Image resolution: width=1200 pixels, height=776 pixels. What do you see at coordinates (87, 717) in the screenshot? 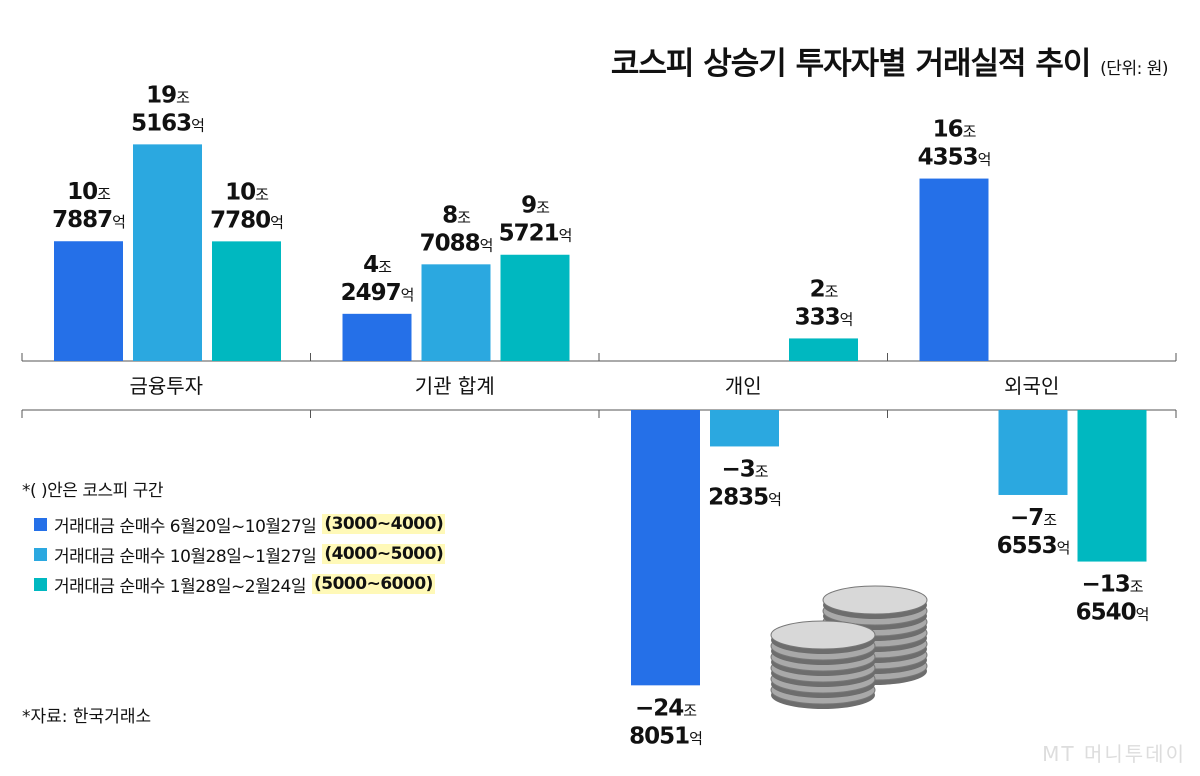
I see `source-note: *자료: 한국거래소` at bounding box center [87, 717].